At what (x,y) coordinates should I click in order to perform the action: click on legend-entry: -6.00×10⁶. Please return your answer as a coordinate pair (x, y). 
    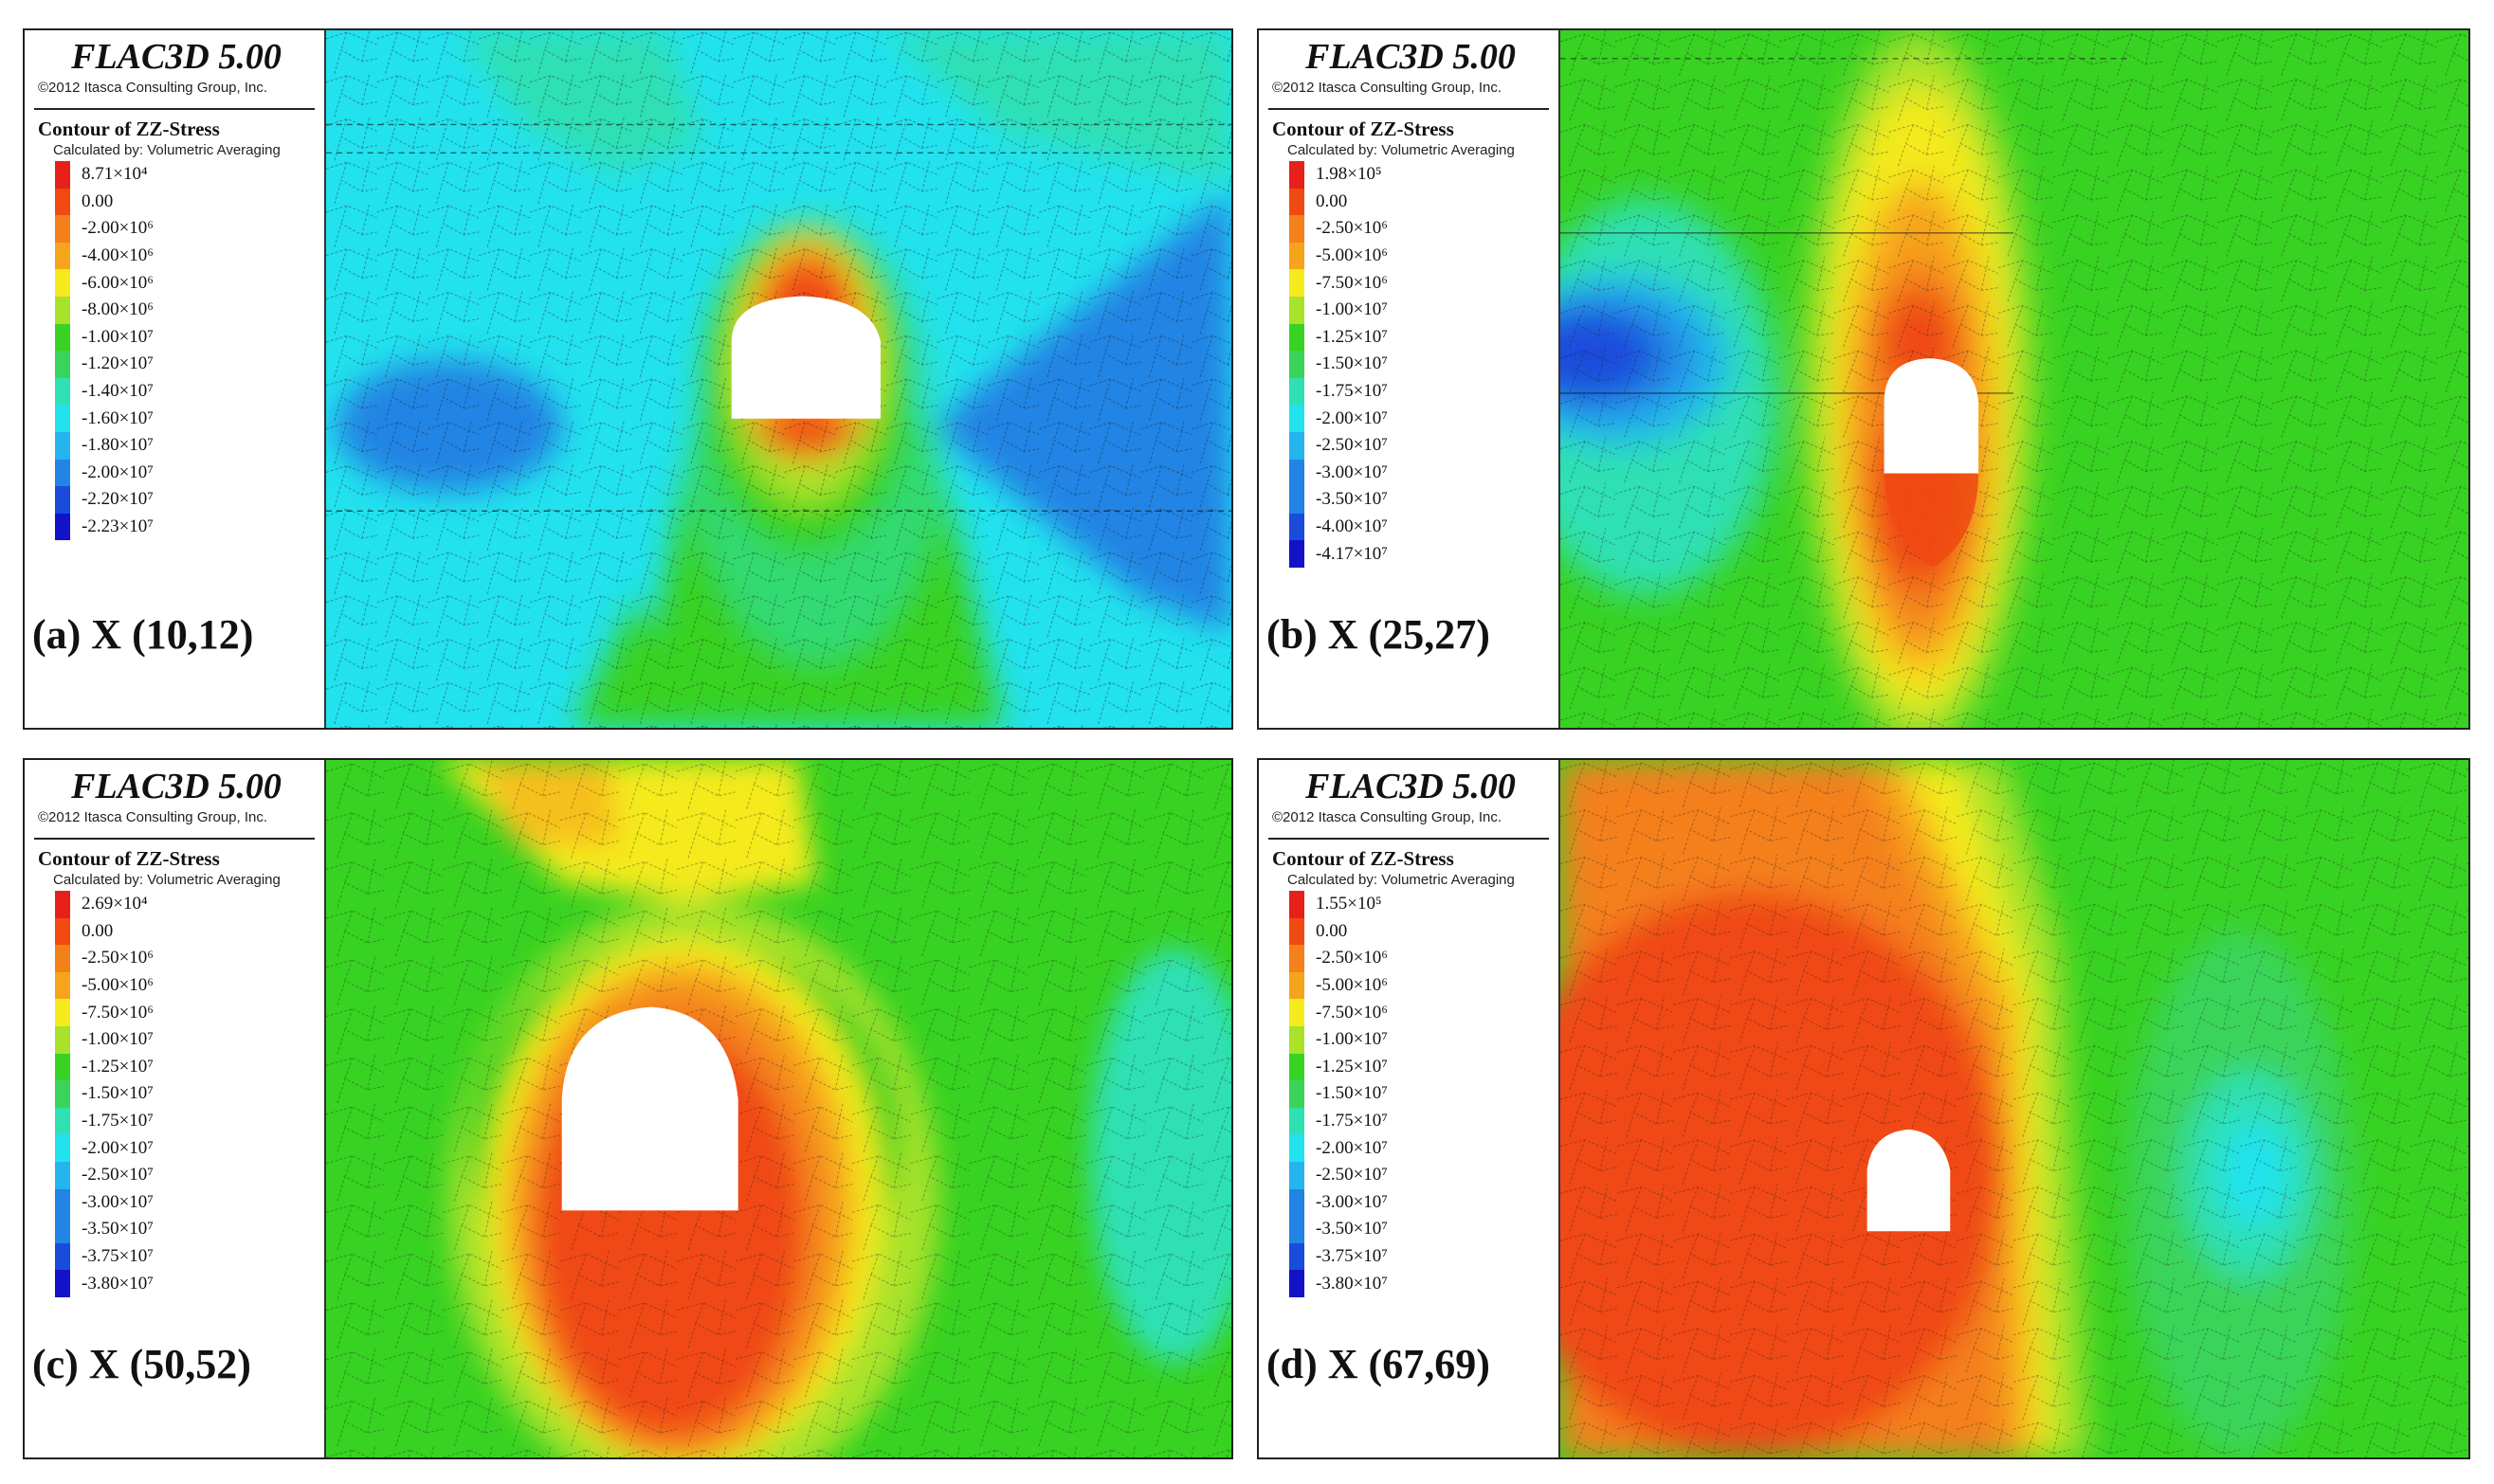
    Looking at the image, I should click on (187, 283).